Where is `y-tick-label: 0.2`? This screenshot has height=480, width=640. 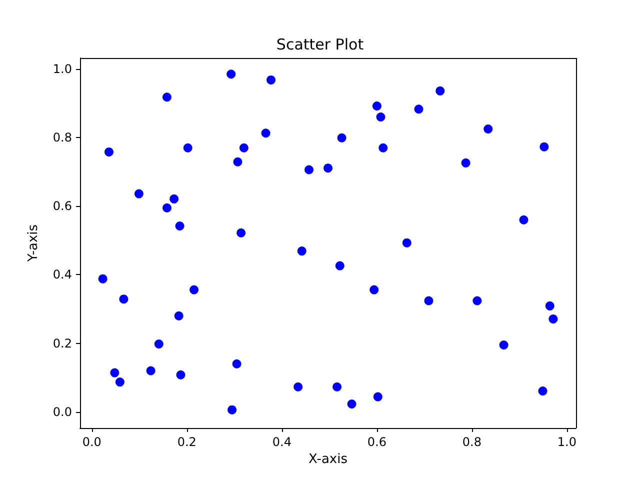
y-tick-label: 0.2 is located at coordinates (62, 343).